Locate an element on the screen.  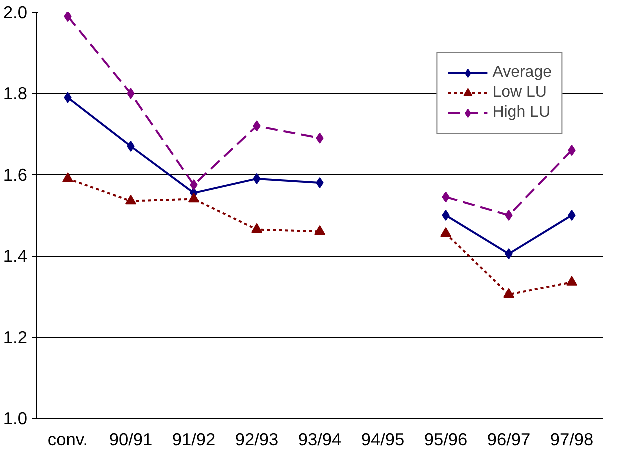
y-tick-label: 1.6 is located at coordinates (15, 174).